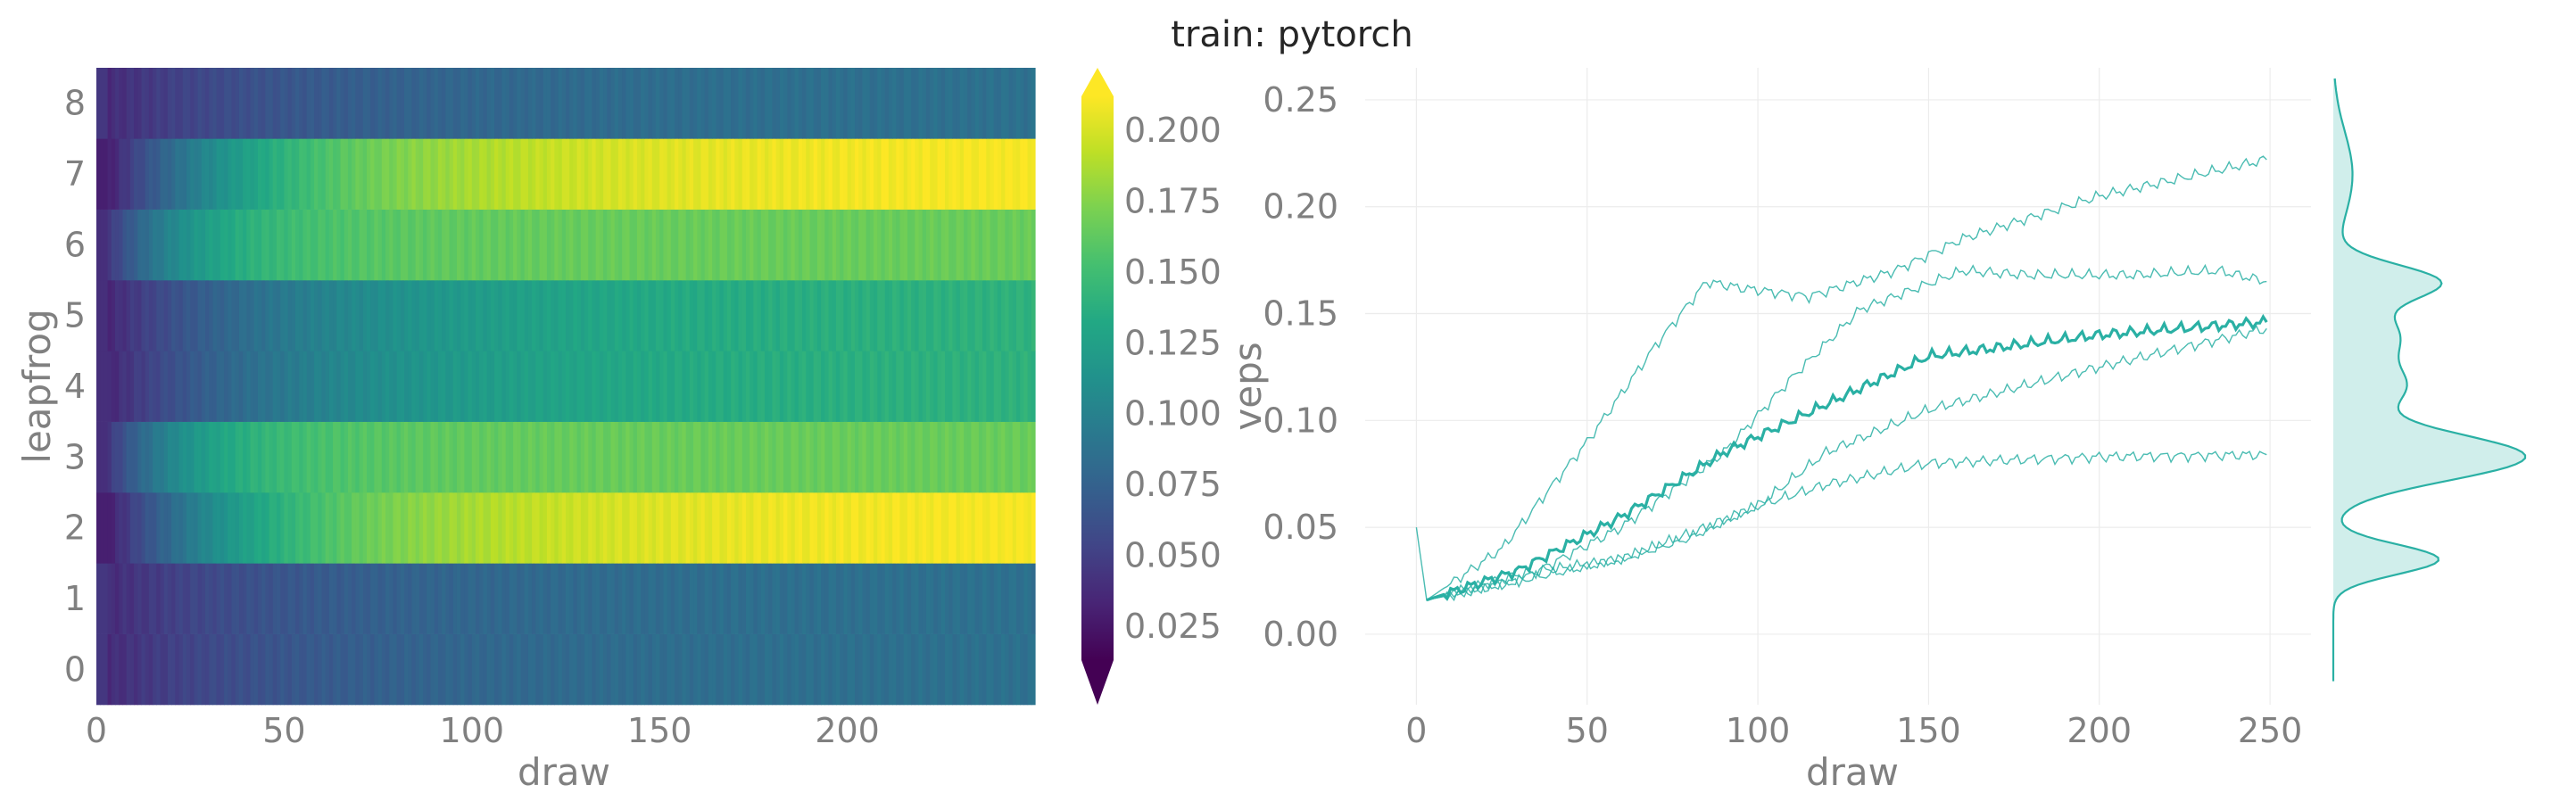 The width and height of the screenshot is (2576, 810). Describe the element at coordinates (1853, 772) in the screenshot. I see `line-x-label: draw` at that location.